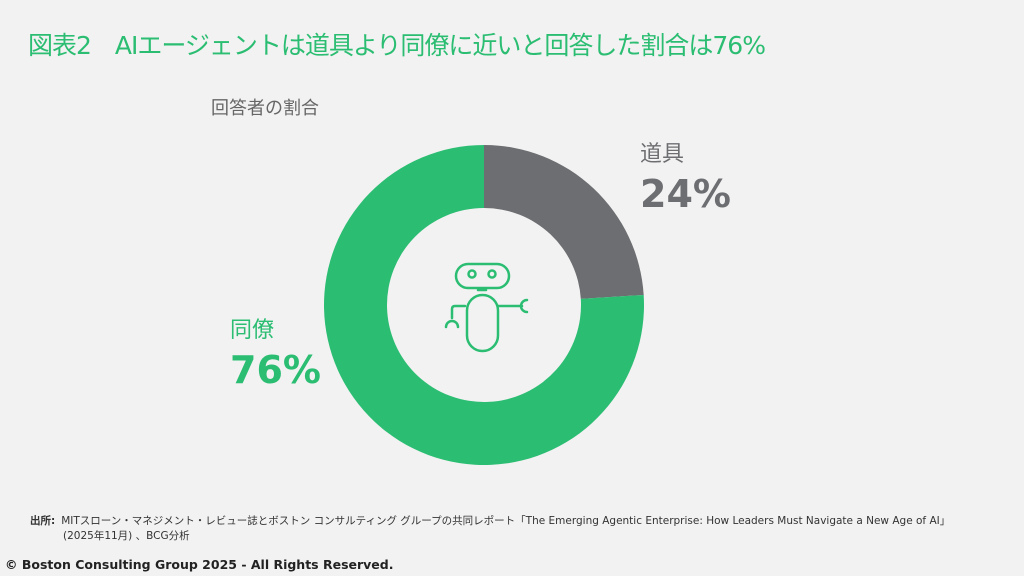 Image resolution: width=1024 pixels, height=576 pixels. What do you see at coordinates (685, 194) in the screenshot?
I see `label-tool-value: 24%` at bounding box center [685, 194].